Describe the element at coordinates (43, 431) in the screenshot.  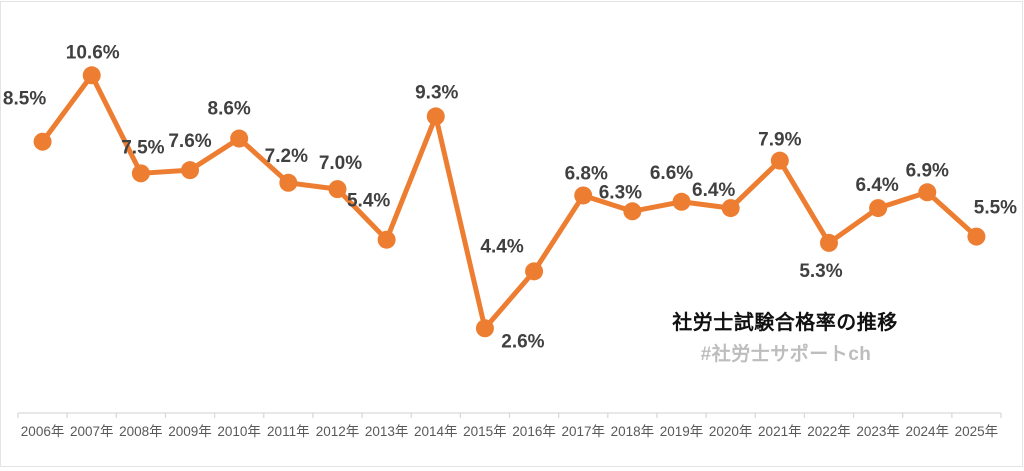
I see `x-axis-label: 2006年` at that location.